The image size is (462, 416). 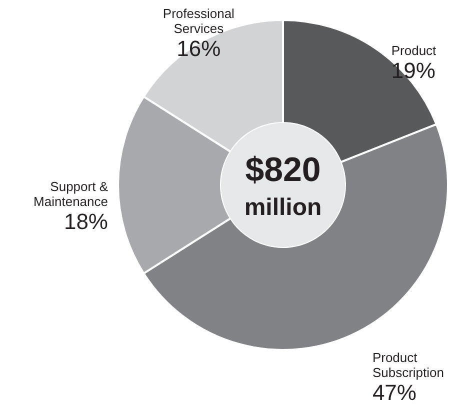 What do you see at coordinates (283, 170) in the screenshot?
I see `text: $820` at bounding box center [283, 170].